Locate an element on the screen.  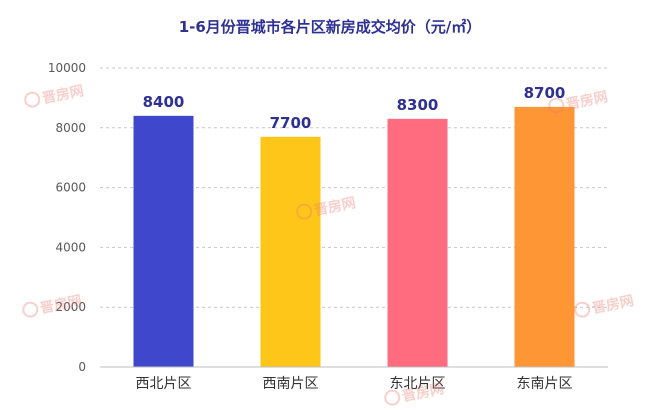
data-label: 8400 is located at coordinates (164, 102).